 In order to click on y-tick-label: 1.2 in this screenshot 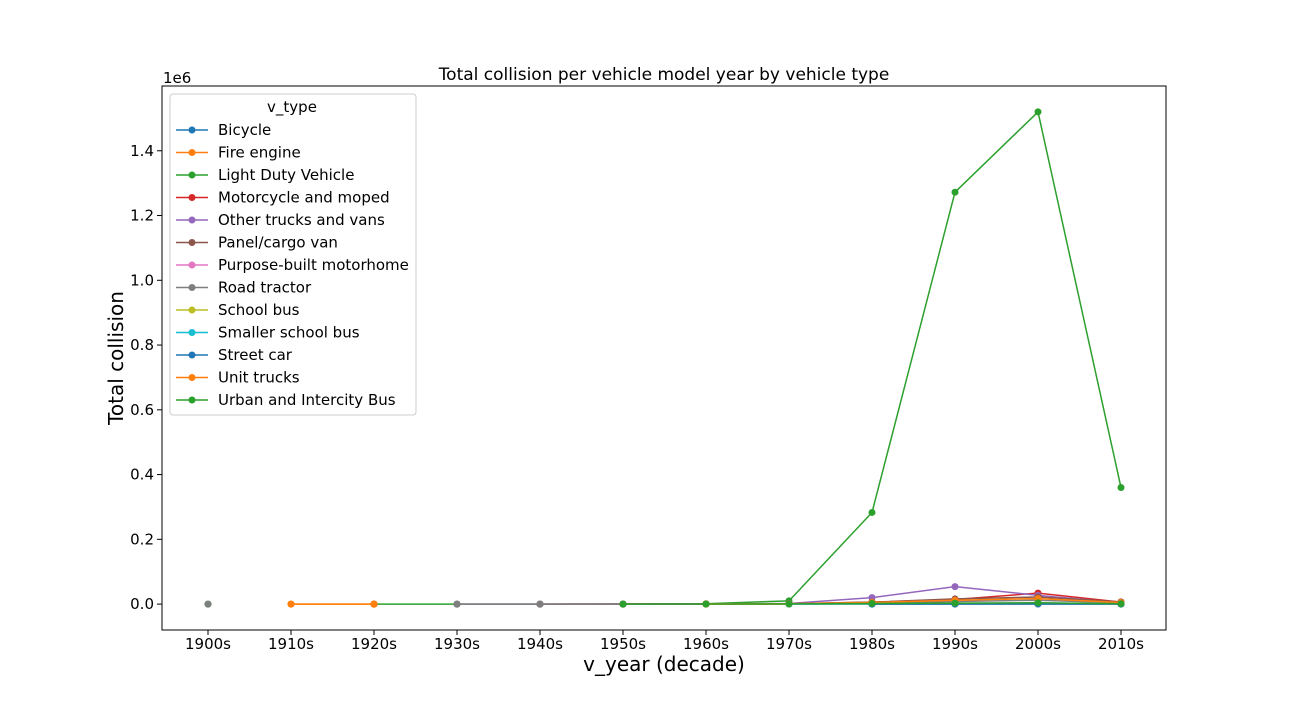, I will do `click(142, 216)`.